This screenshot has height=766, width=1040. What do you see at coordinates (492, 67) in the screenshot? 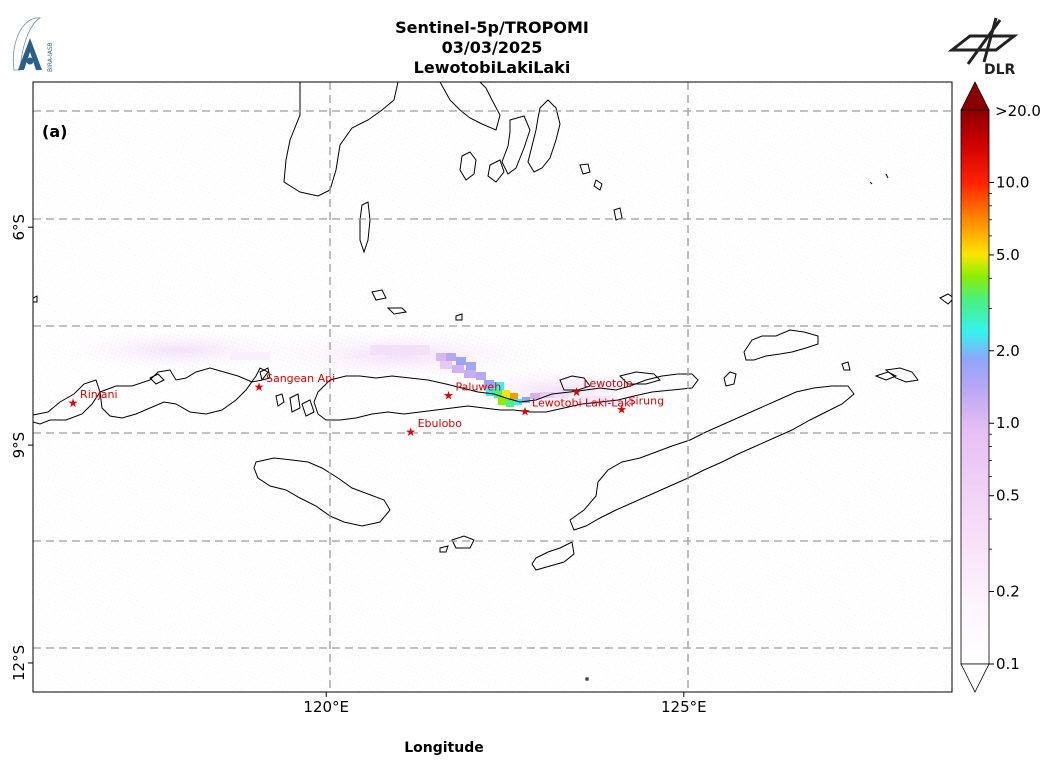
I see `title-volcano: LewotobiLakiLaki` at bounding box center [492, 67].